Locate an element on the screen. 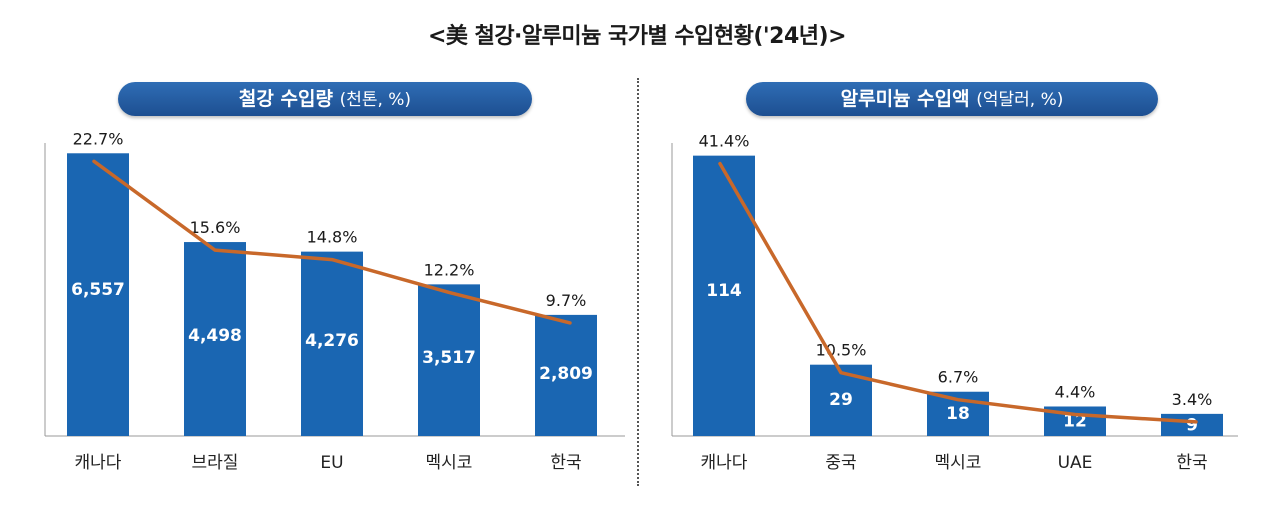 Image resolution: width=1274 pixels, height=525 pixels. aluminum-share-label: 10.5% is located at coordinates (841, 350).